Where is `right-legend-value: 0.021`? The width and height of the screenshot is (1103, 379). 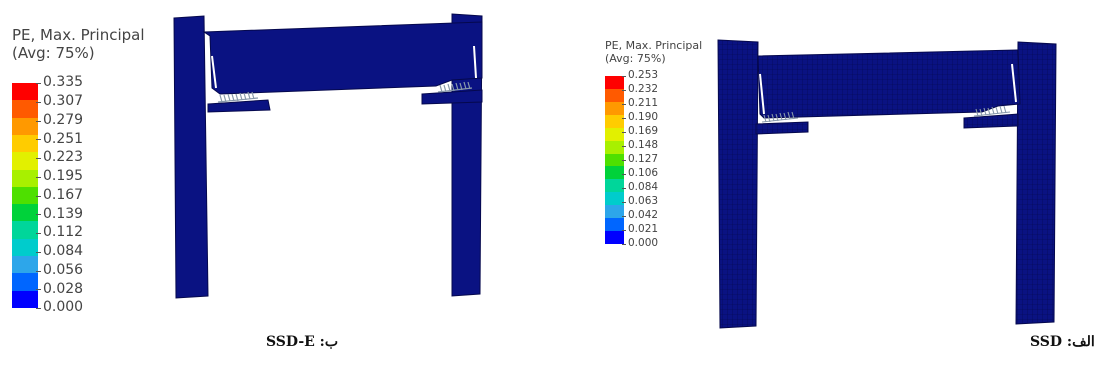 right-legend-value: 0.021 is located at coordinates (643, 229).